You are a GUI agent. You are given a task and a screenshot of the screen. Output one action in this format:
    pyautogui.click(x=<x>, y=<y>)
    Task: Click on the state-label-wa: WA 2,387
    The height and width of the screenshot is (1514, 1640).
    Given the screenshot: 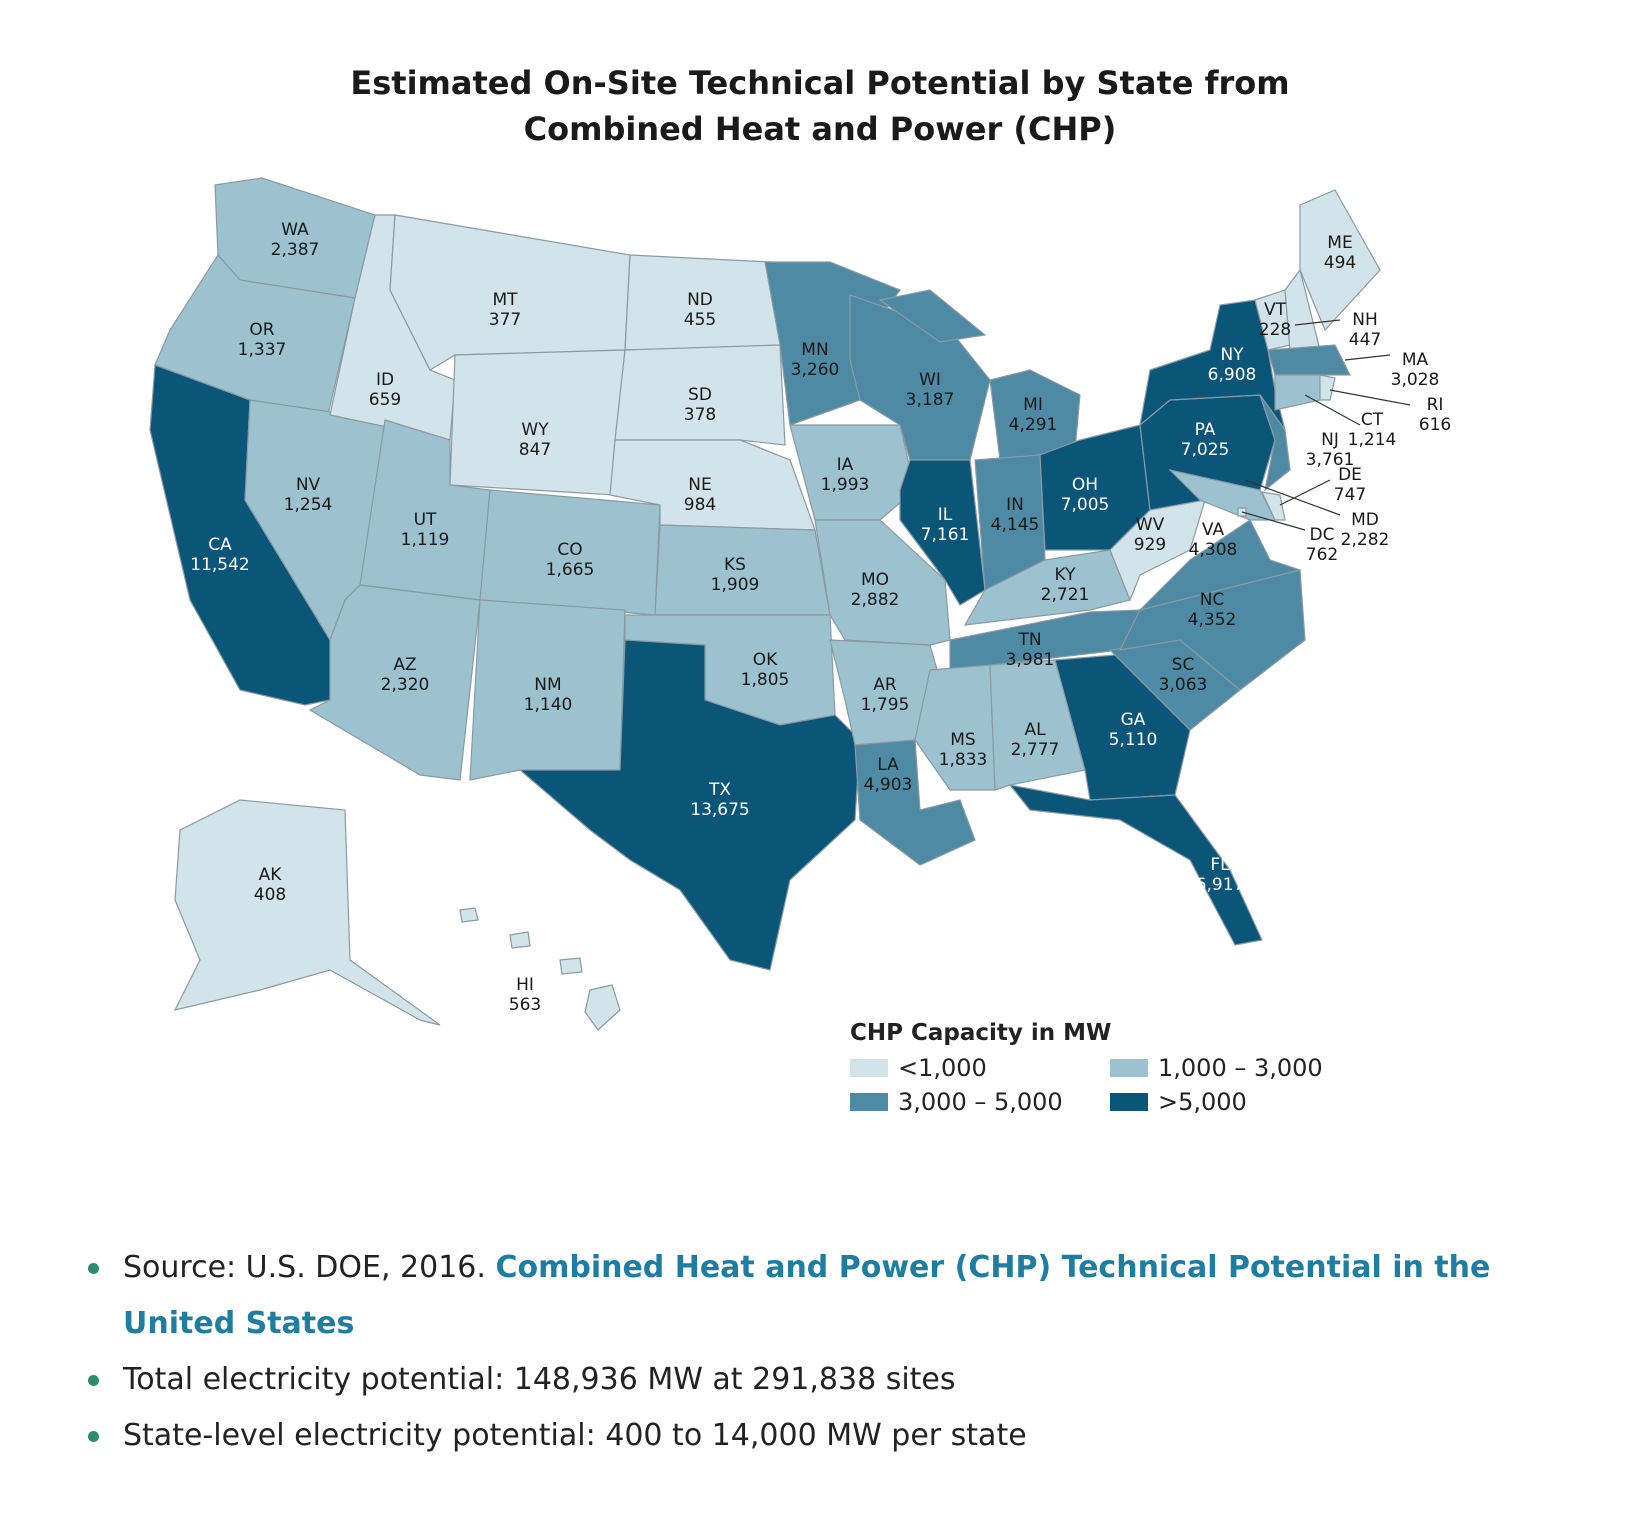 What is the action you would take?
    pyautogui.click(x=295, y=240)
    